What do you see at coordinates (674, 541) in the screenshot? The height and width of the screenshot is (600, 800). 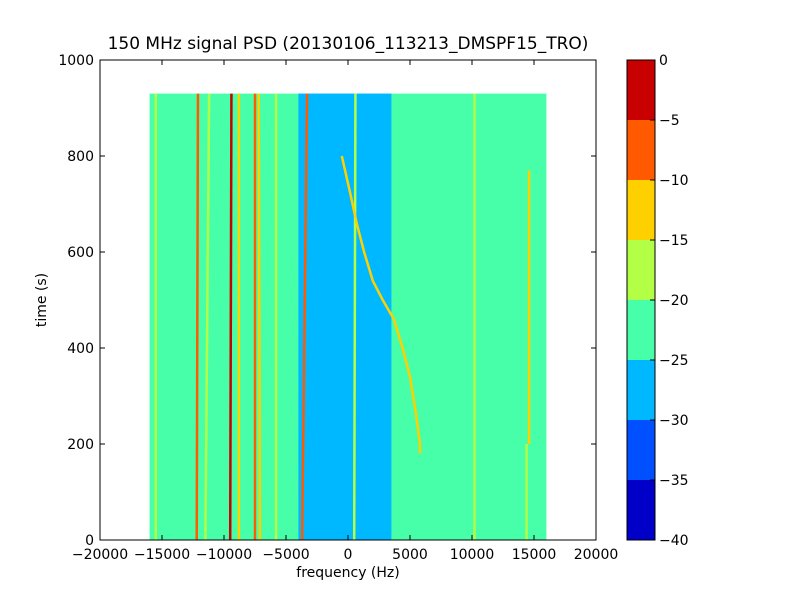 I see `colorbar-tick-label: −40` at bounding box center [674, 541].